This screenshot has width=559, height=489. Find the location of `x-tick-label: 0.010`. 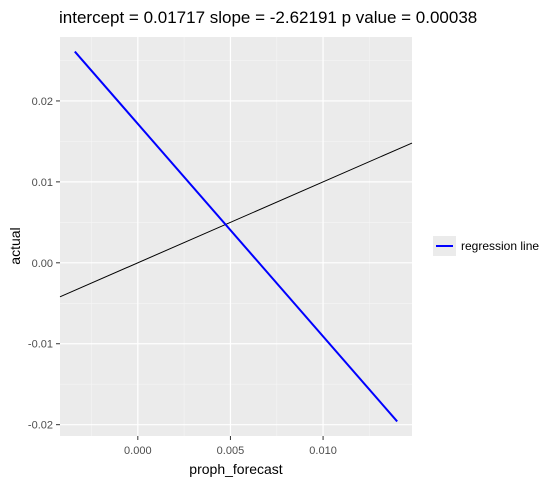

x-tick-label: 0.010 is located at coordinates (323, 451).